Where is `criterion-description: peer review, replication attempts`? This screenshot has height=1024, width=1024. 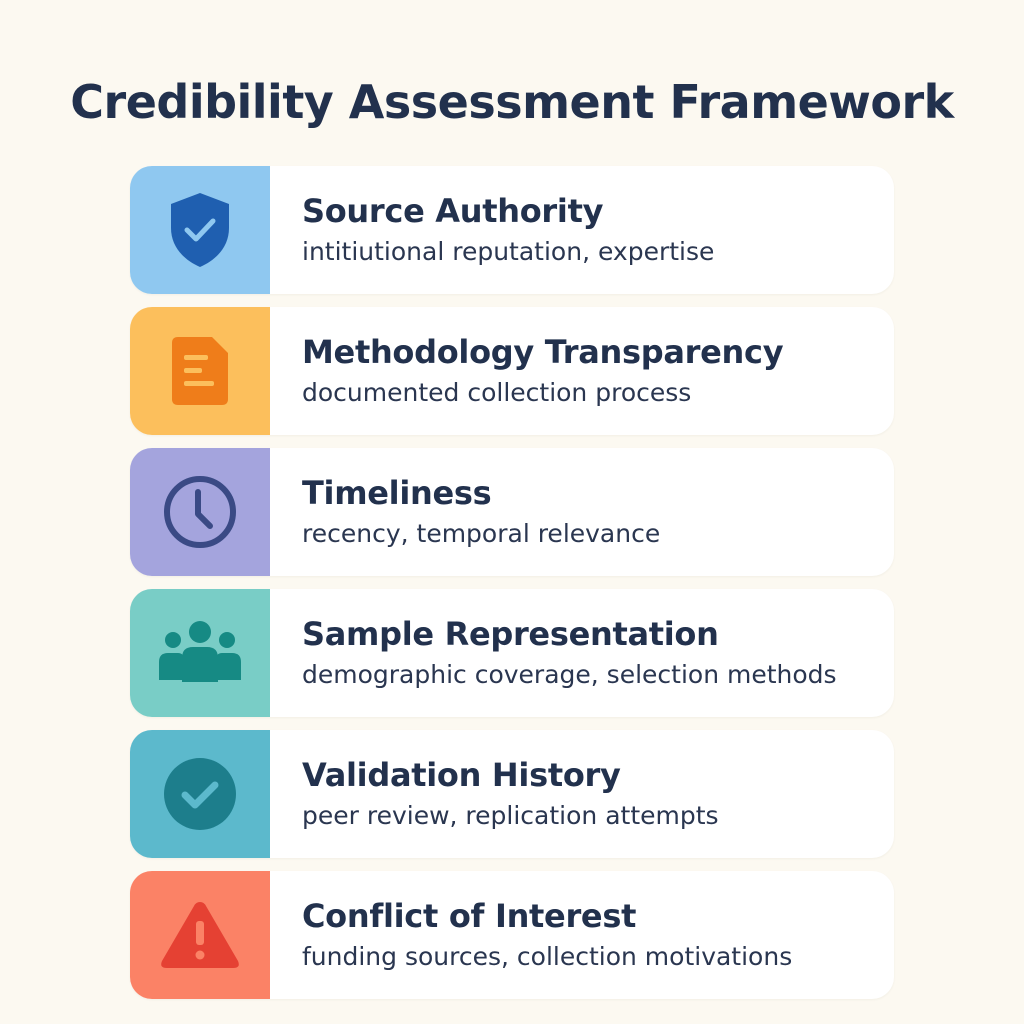
criterion-description: peer review, replication attempts is located at coordinates (510, 815).